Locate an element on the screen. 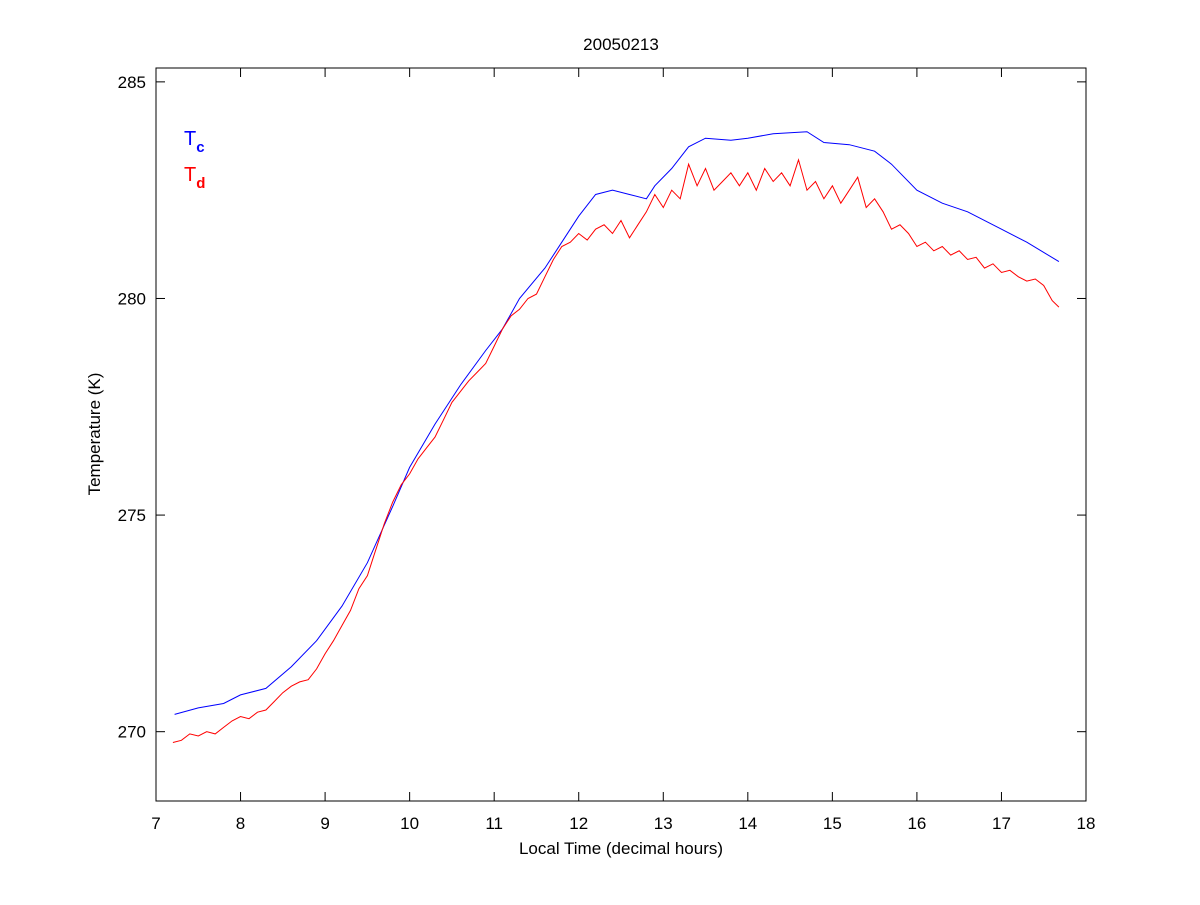 This screenshot has width=1200, height=905. legend-td-sub: d is located at coordinates (200, 183).